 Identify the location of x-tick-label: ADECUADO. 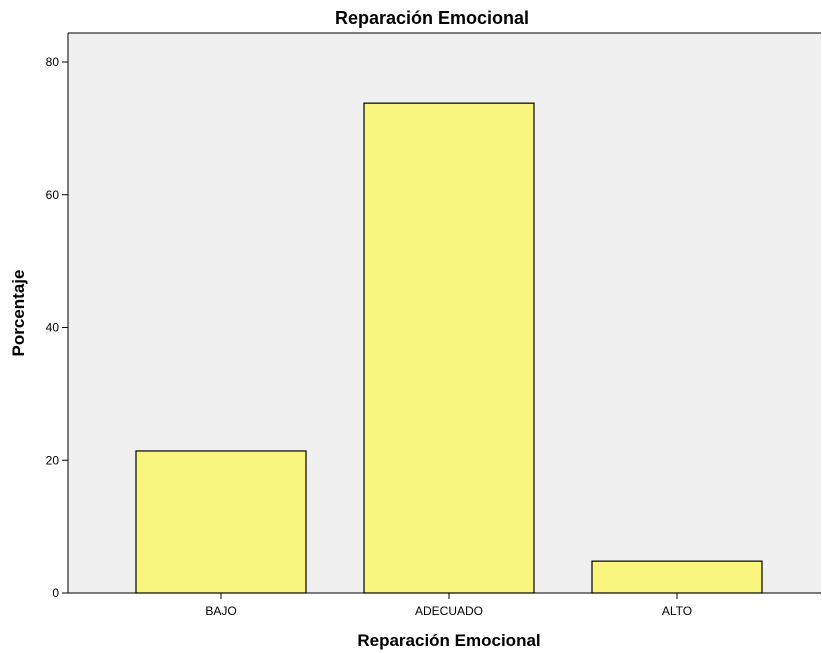
(449, 611).